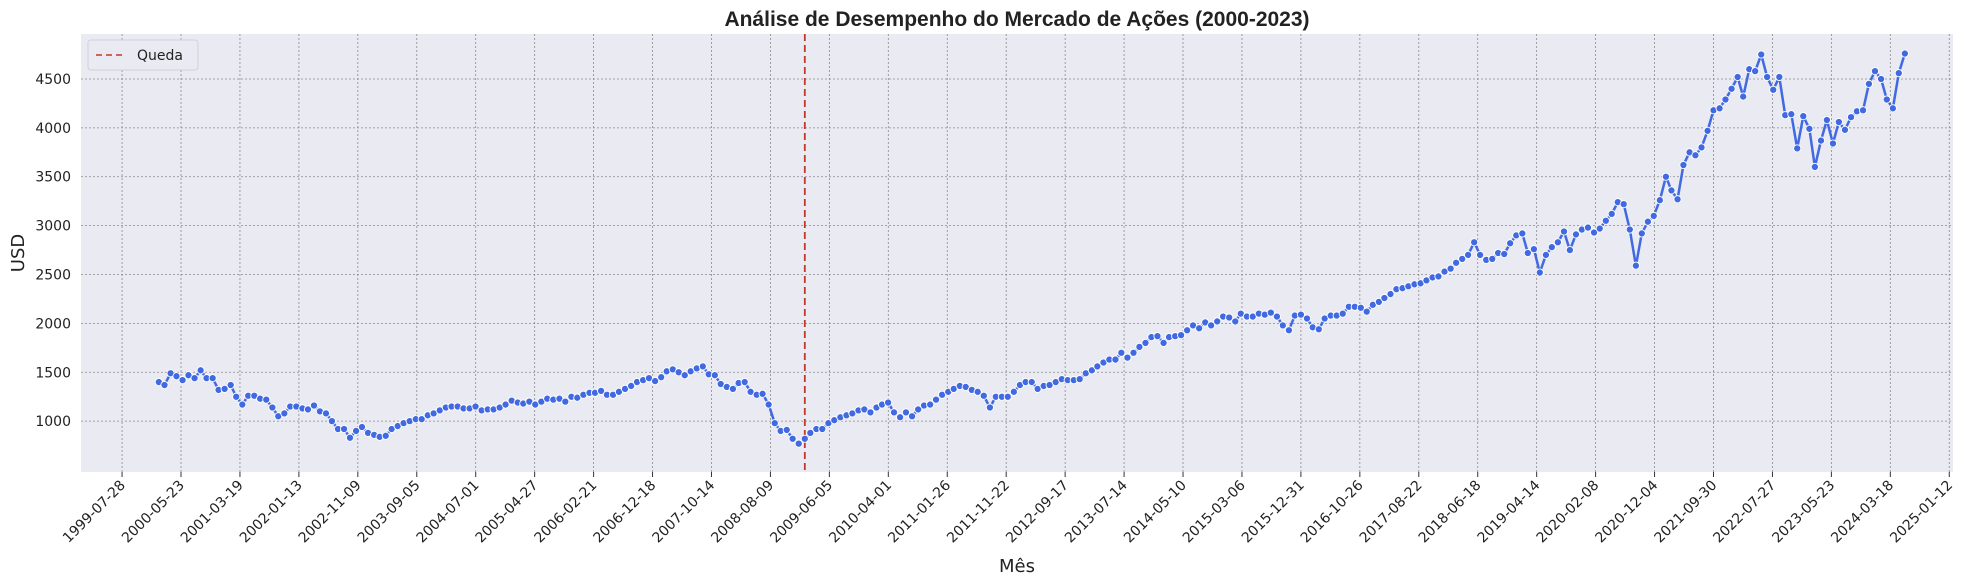 The height and width of the screenshot is (584, 1983). I want to click on legend-label: Queda, so click(160, 56).